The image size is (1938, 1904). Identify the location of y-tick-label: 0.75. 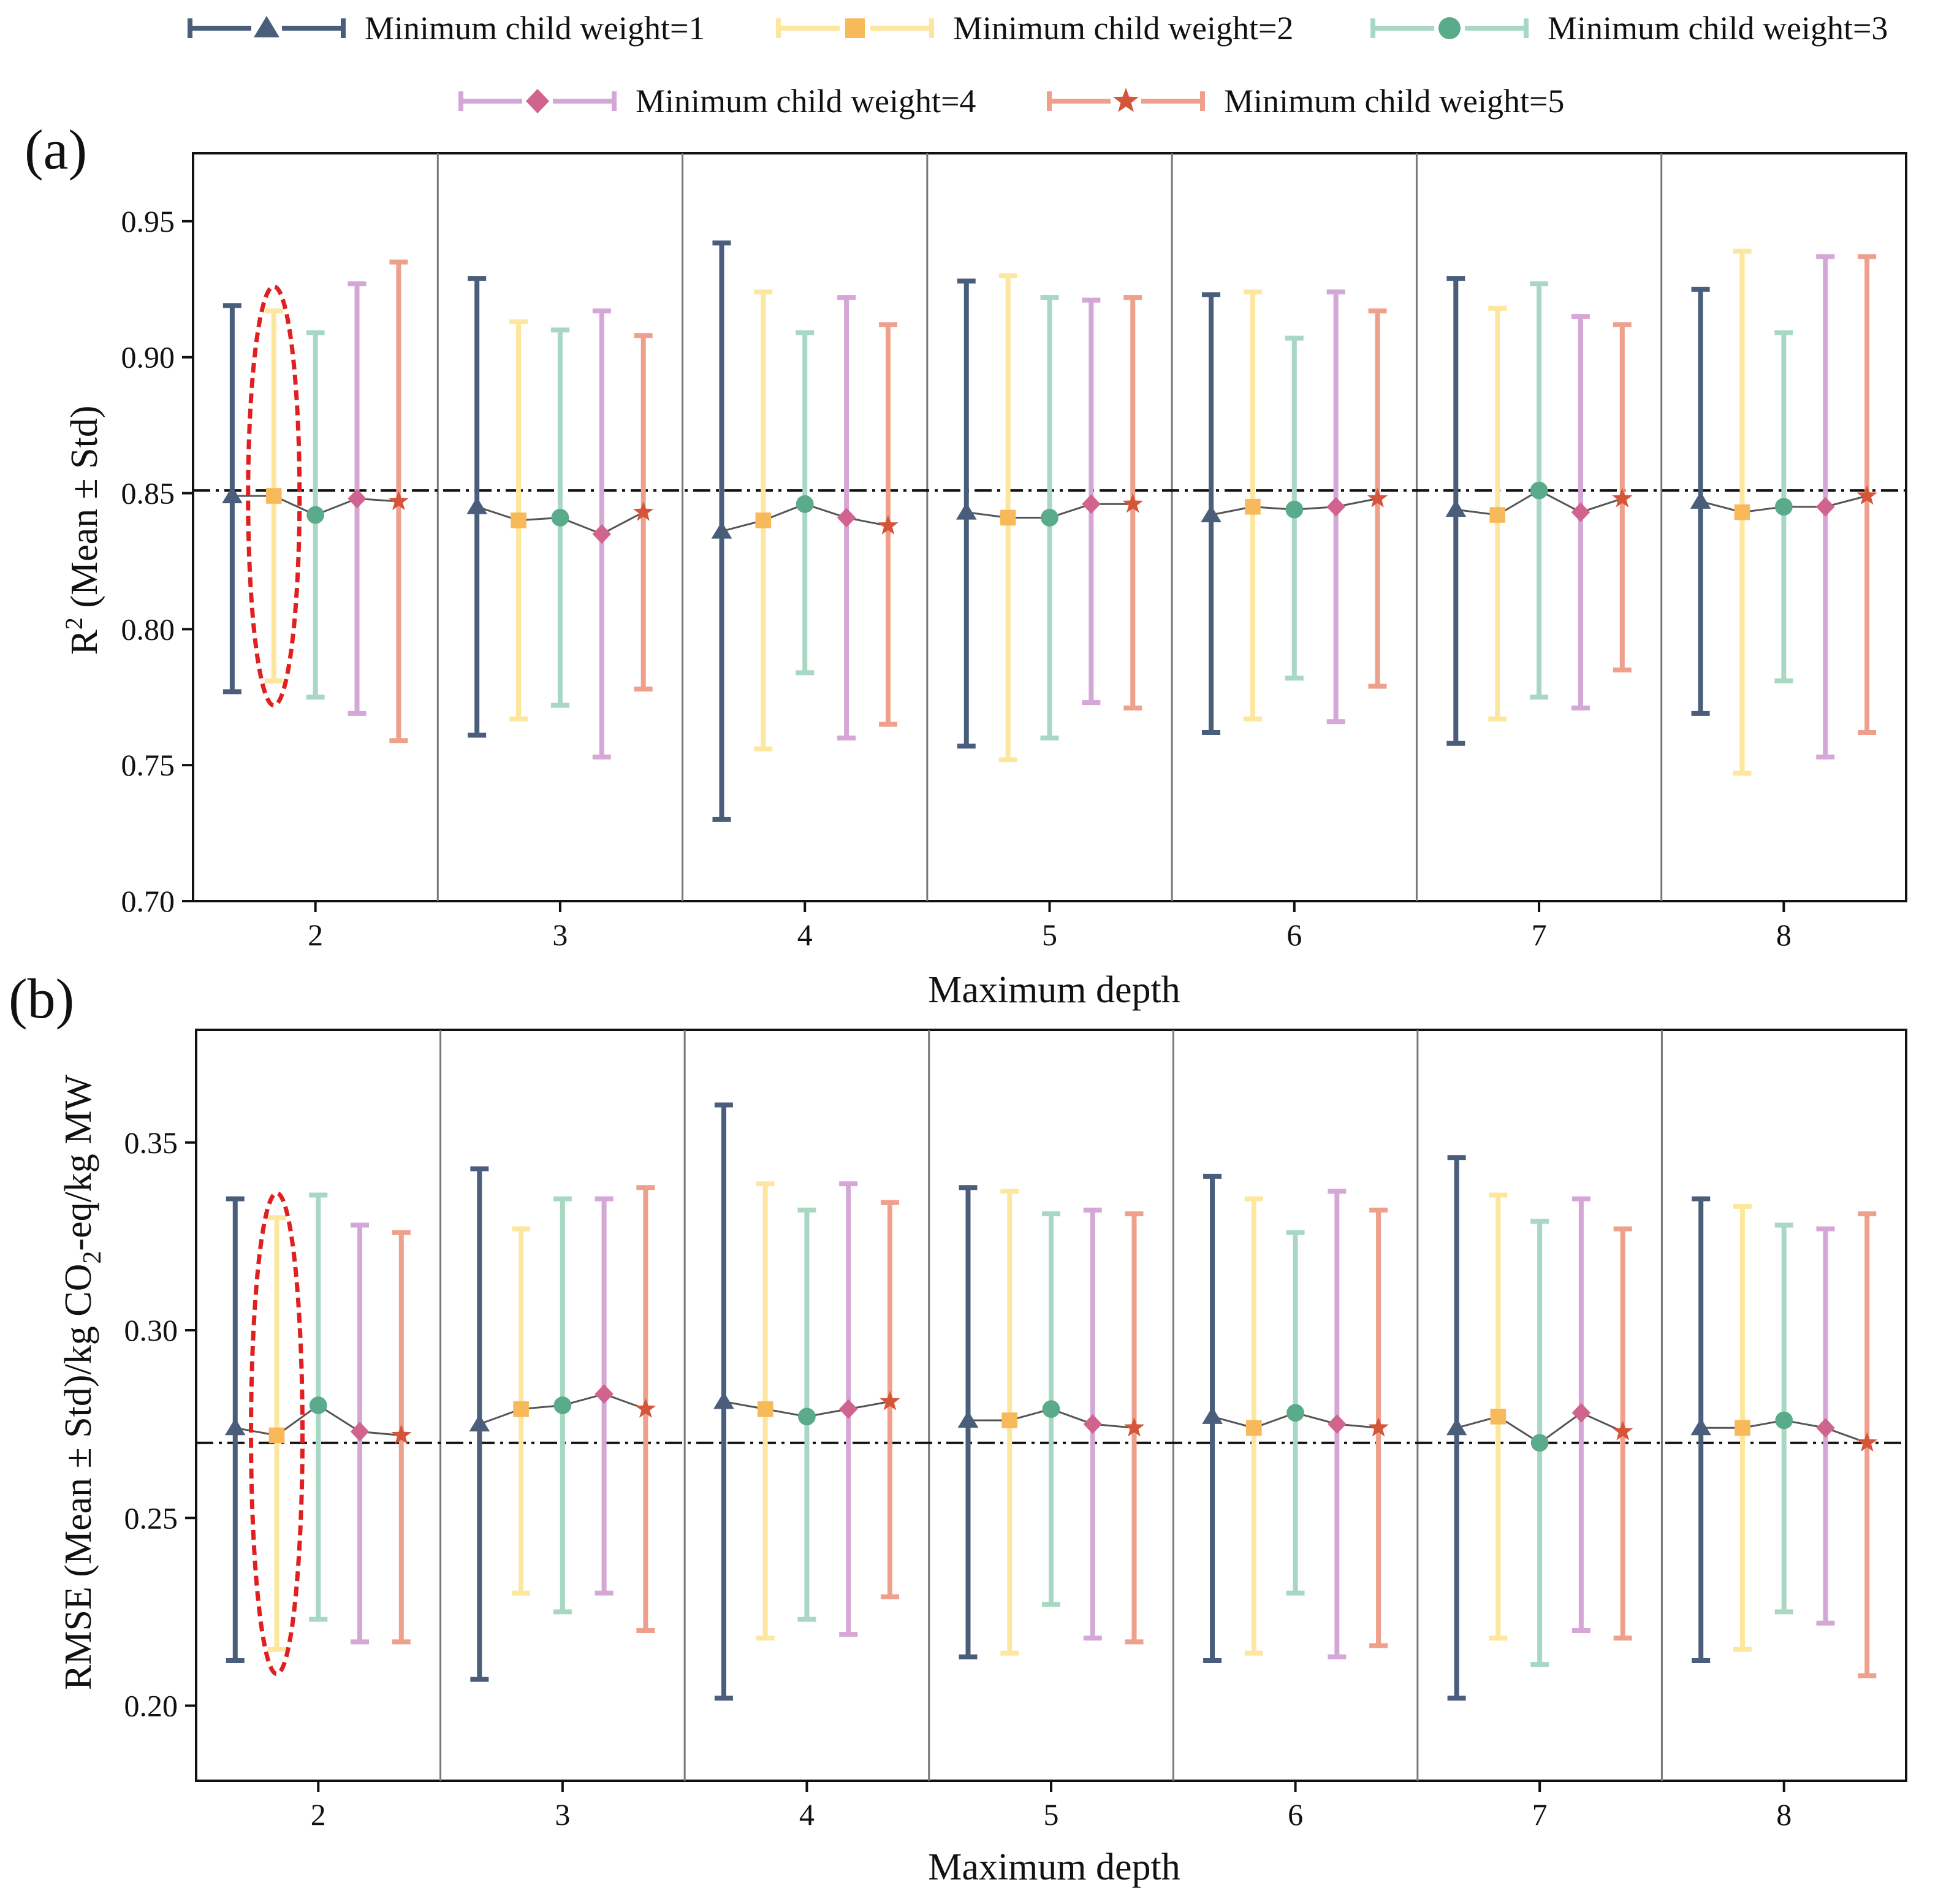
(148, 765).